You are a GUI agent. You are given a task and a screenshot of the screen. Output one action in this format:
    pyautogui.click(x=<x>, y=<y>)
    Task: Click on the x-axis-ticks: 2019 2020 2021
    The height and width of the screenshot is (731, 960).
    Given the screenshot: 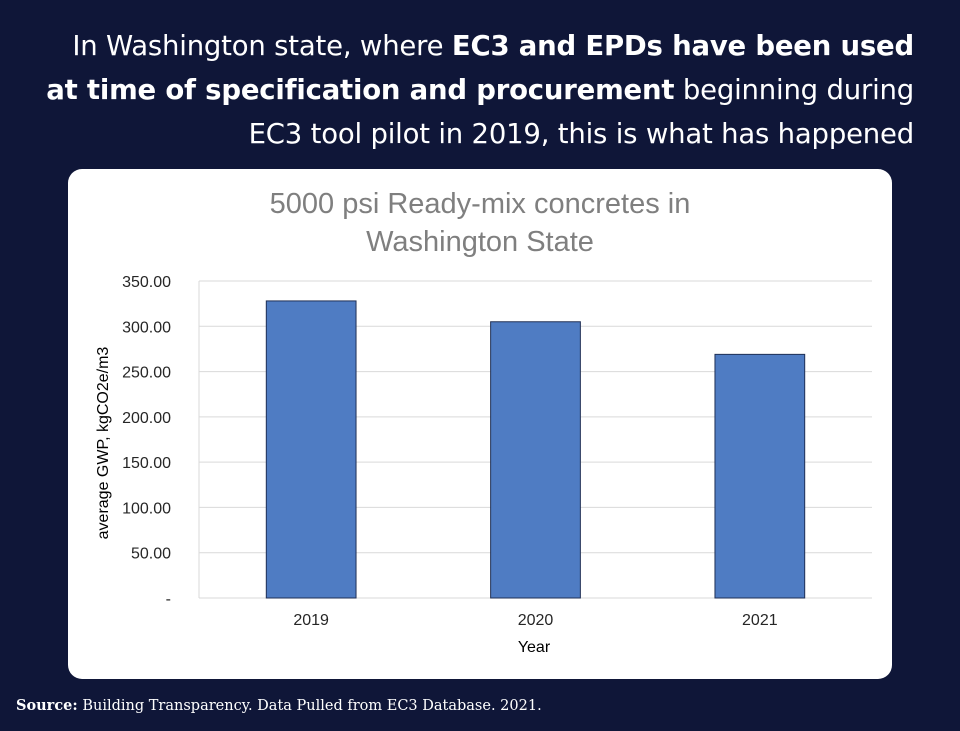 What is the action you would take?
    pyautogui.click(x=535, y=620)
    